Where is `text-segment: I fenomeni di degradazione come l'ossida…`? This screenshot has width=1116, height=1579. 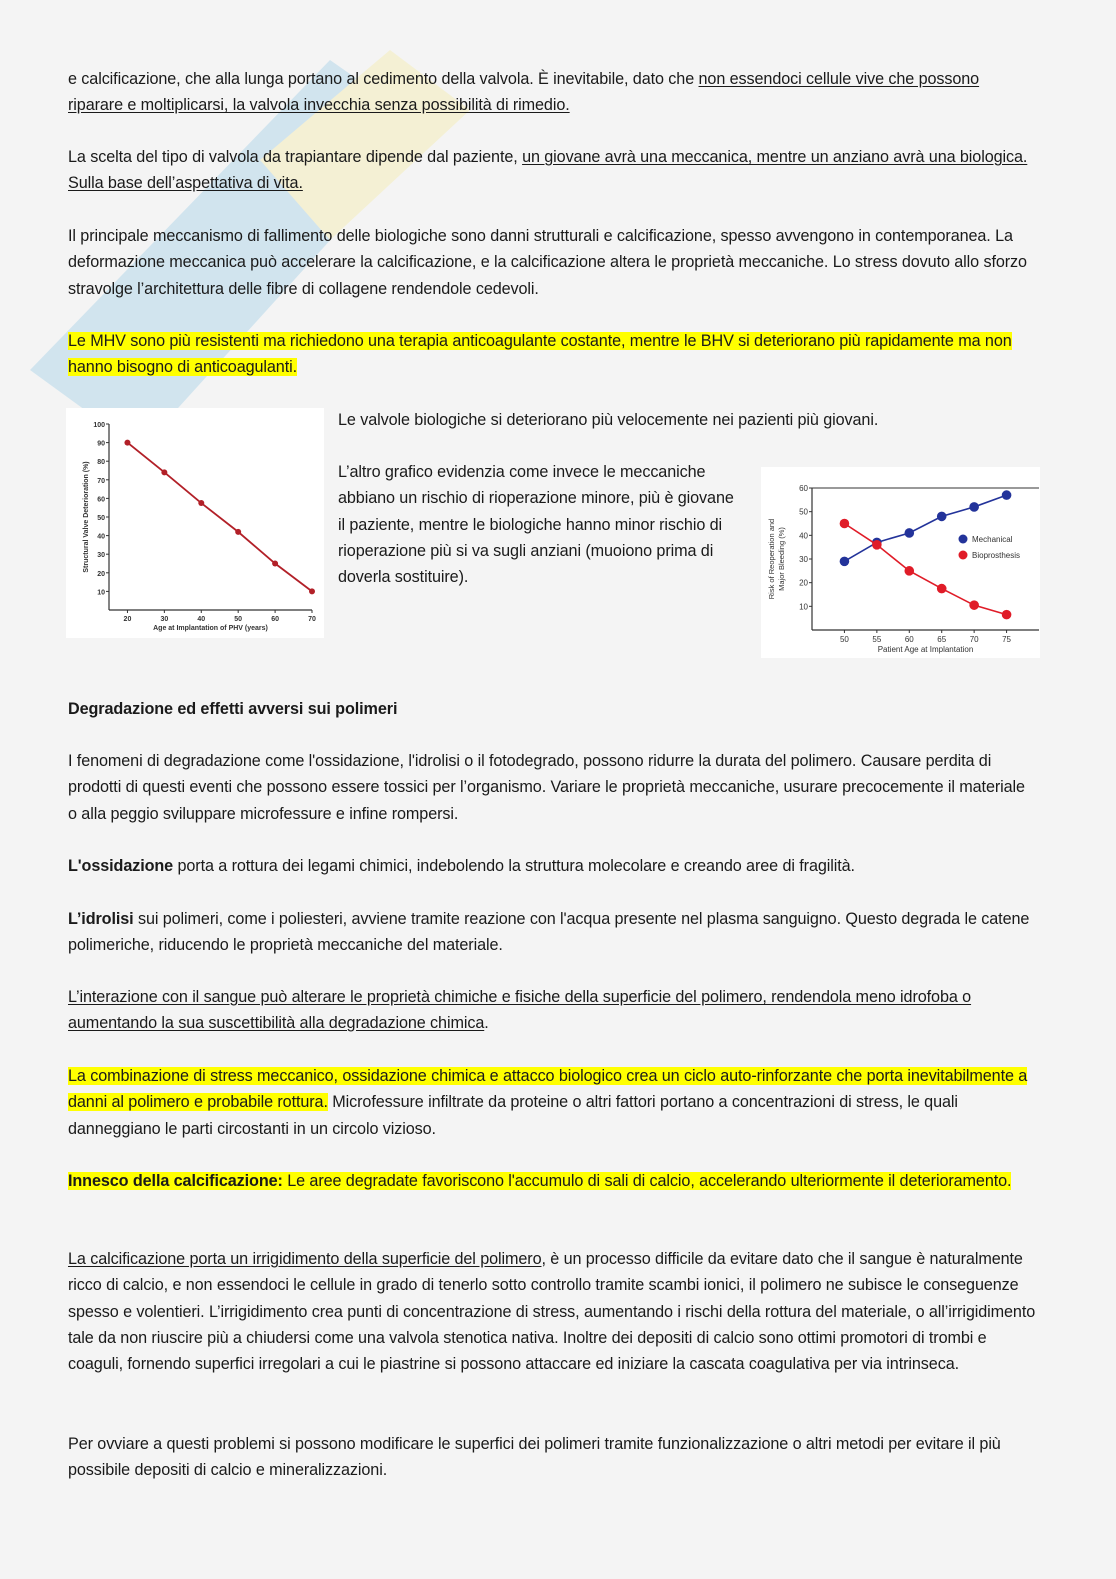 text-segment: I fenomeni di degradazione come l'ossida… is located at coordinates (546, 787).